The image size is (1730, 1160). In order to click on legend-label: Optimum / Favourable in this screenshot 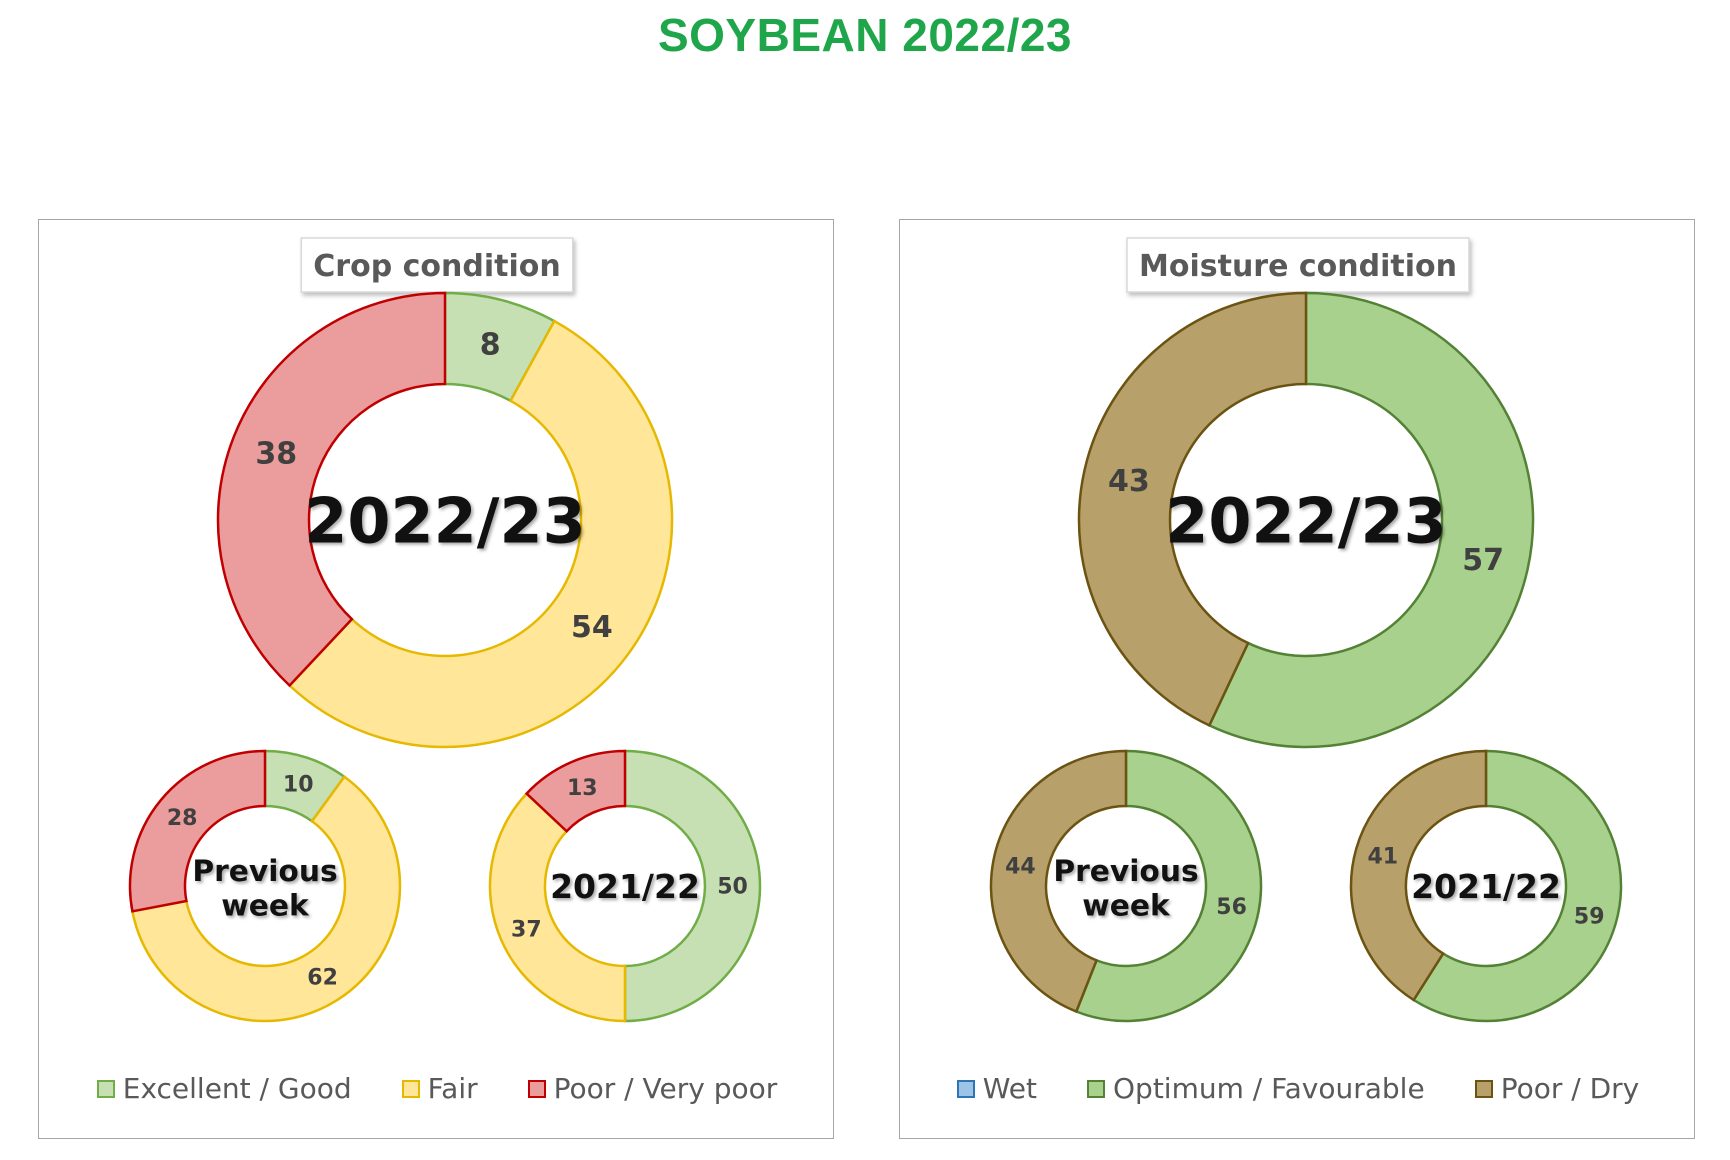, I will do `click(1269, 1088)`.